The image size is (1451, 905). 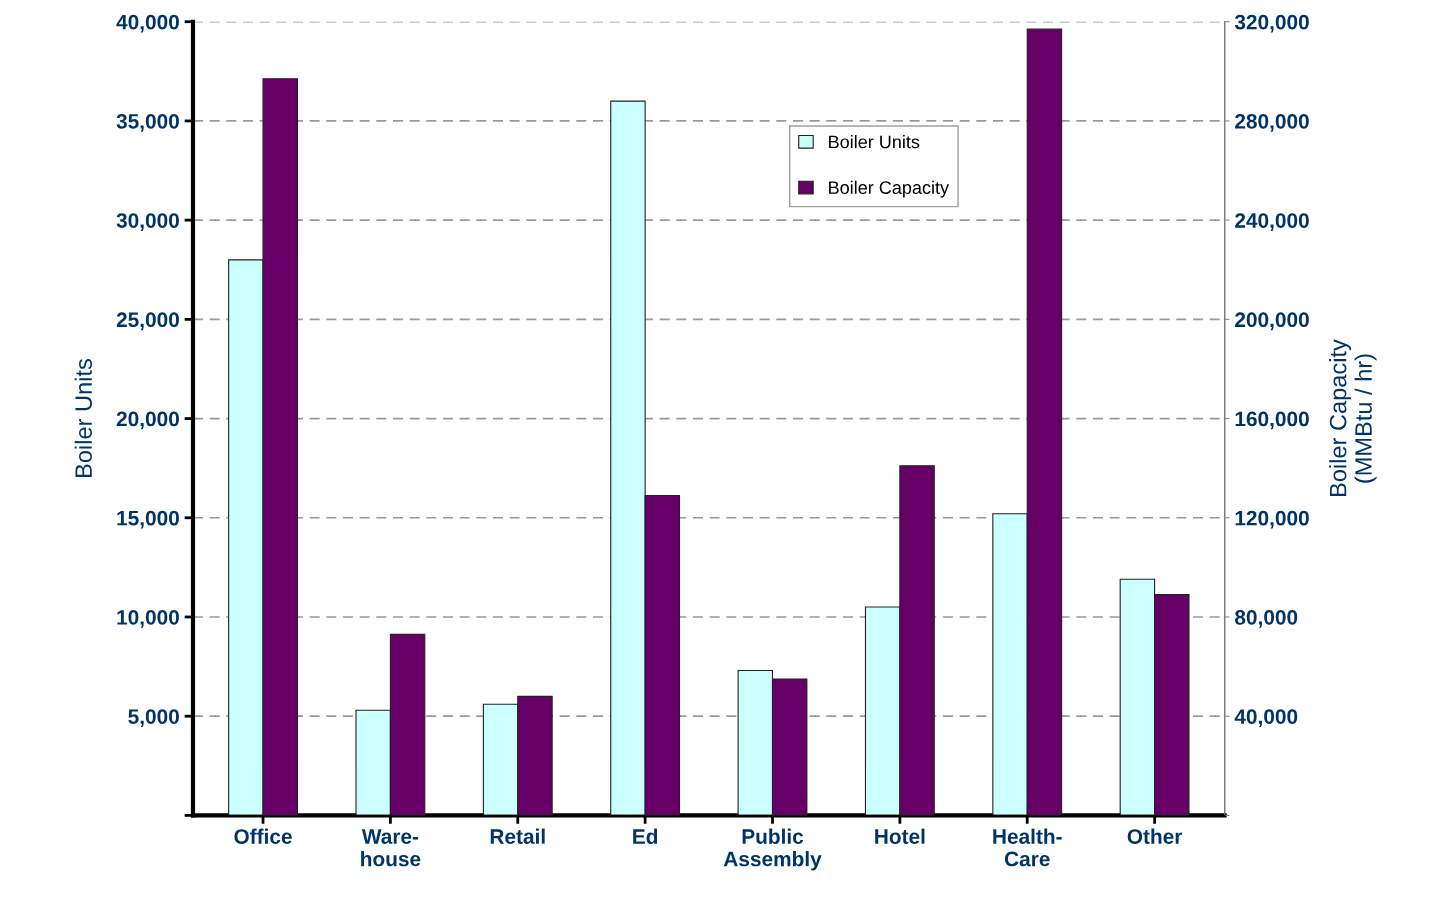 What do you see at coordinates (1272, 222) in the screenshot?
I see `y2-tick-label: 240,000` at bounding box center [1272, 222].